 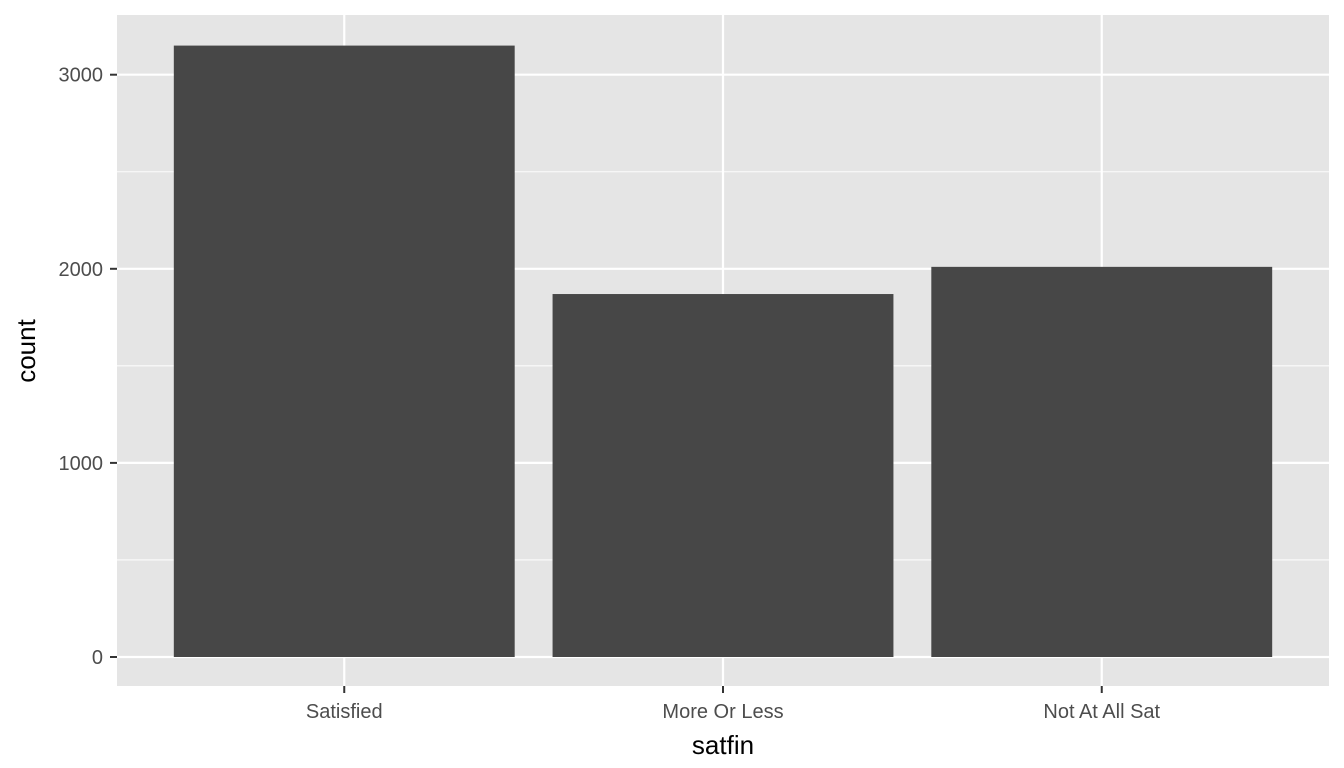 I want to click on x-axis: Satisfied More Or Less Not At All Sat, so click(x=733, y=704).